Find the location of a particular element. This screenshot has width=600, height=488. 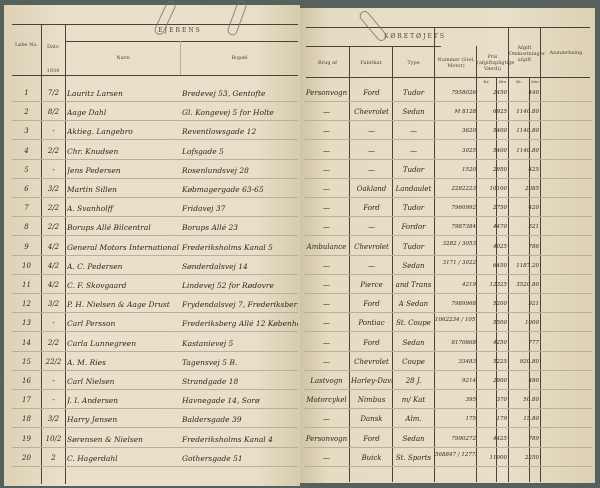

cell-make: Chevrolet is located at coordinates (371, 246).